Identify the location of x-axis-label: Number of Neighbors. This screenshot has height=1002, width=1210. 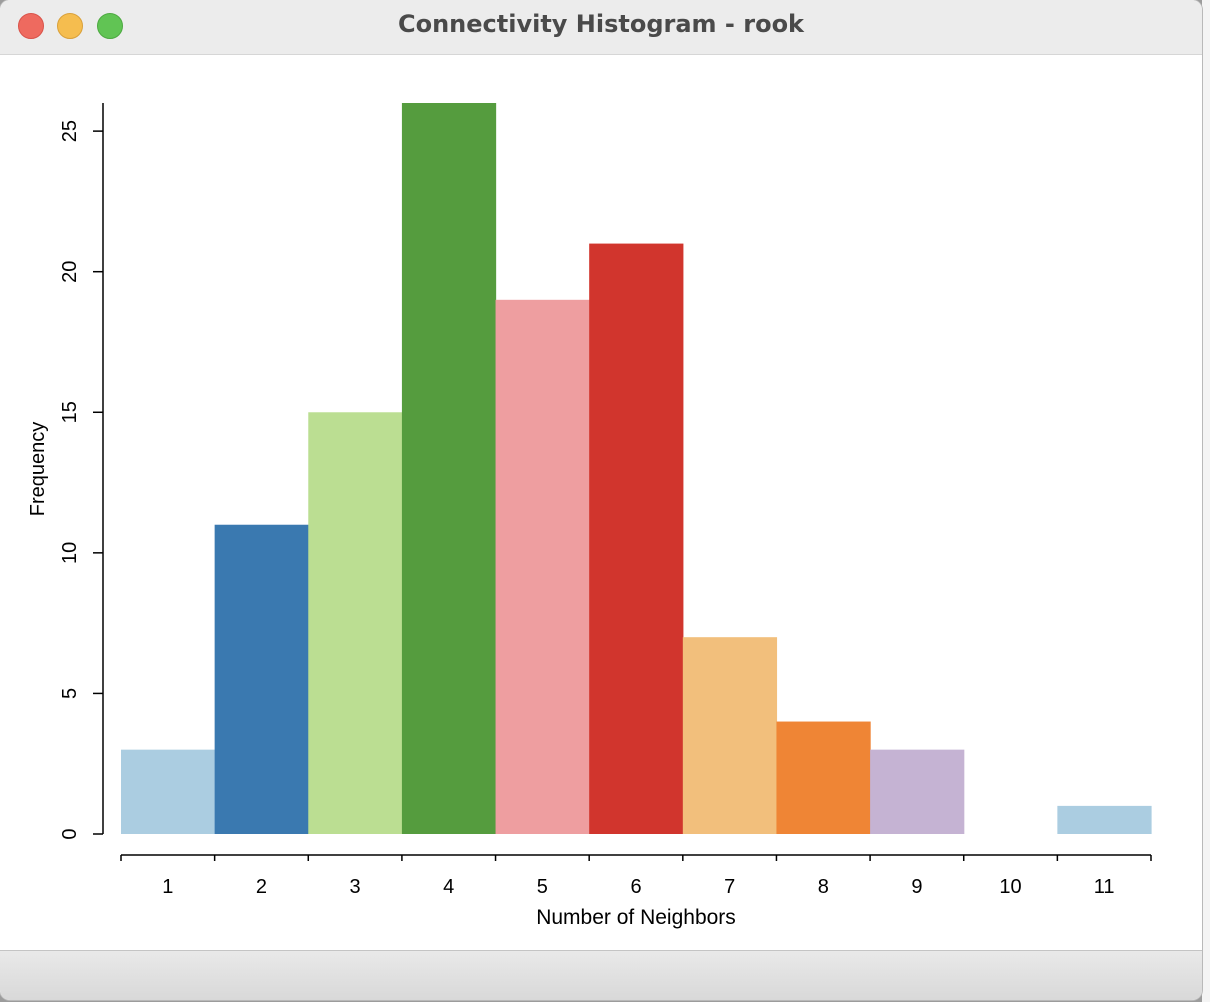
(636, 917).